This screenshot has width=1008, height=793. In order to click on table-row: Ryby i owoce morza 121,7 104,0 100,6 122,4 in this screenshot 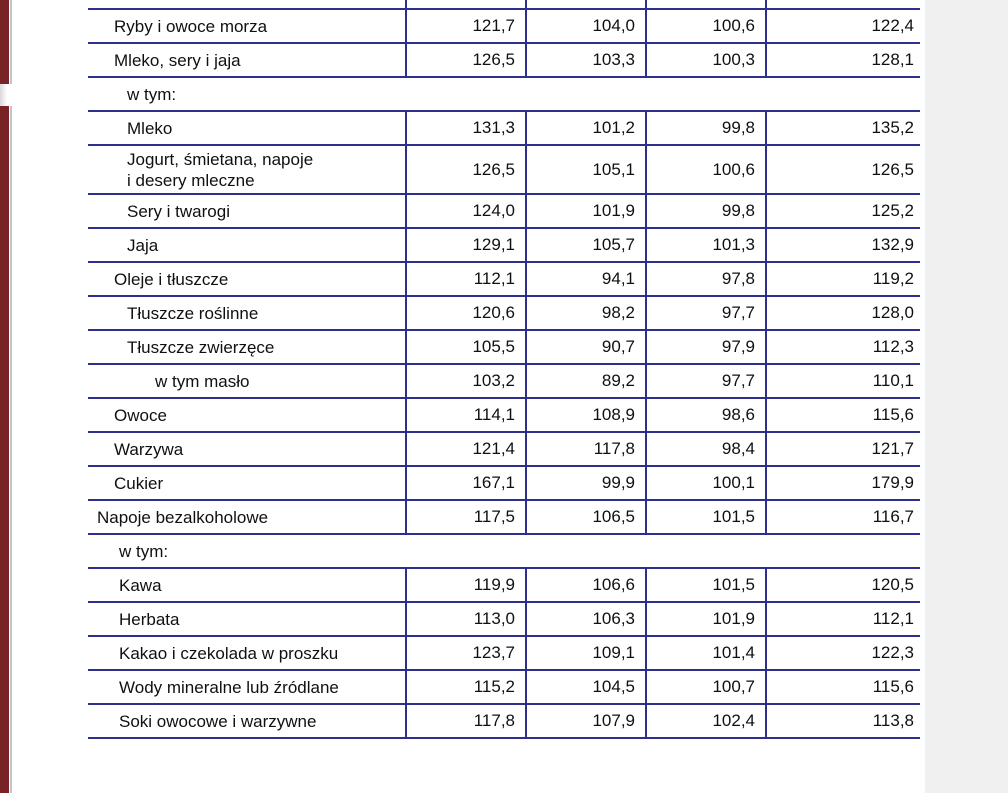, I will do `click(504, 27)`.